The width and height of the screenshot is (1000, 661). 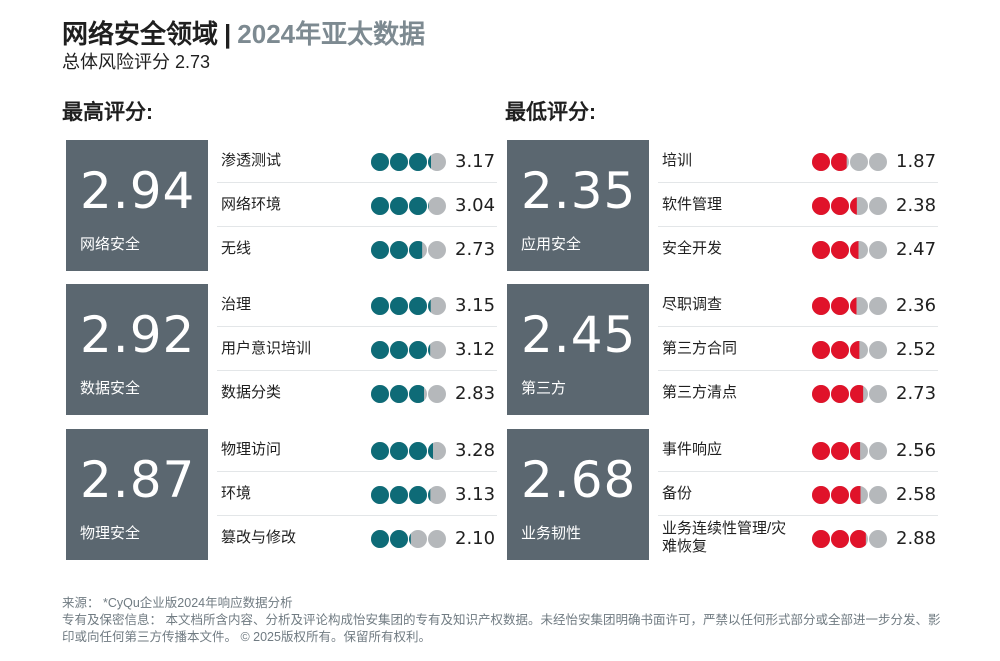 What do you see at coordinates (137, 494) in the screenshot?
I see `category-score-box: 2.87 物理安全` at bounding box center [137, 494].